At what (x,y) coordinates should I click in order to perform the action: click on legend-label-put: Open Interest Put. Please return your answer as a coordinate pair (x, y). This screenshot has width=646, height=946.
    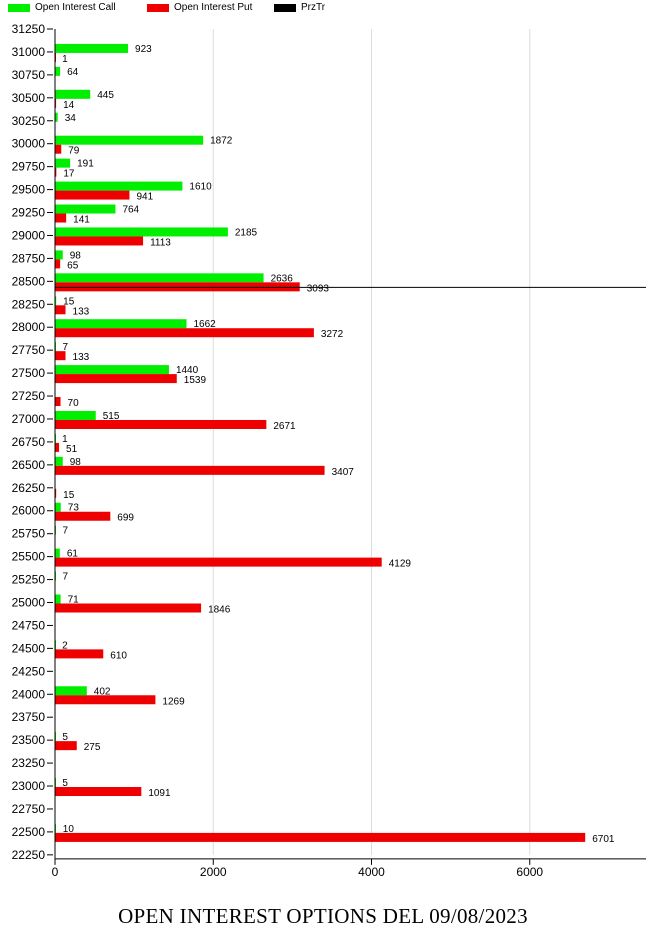
    Looking at the image, I should click on (213, 7).